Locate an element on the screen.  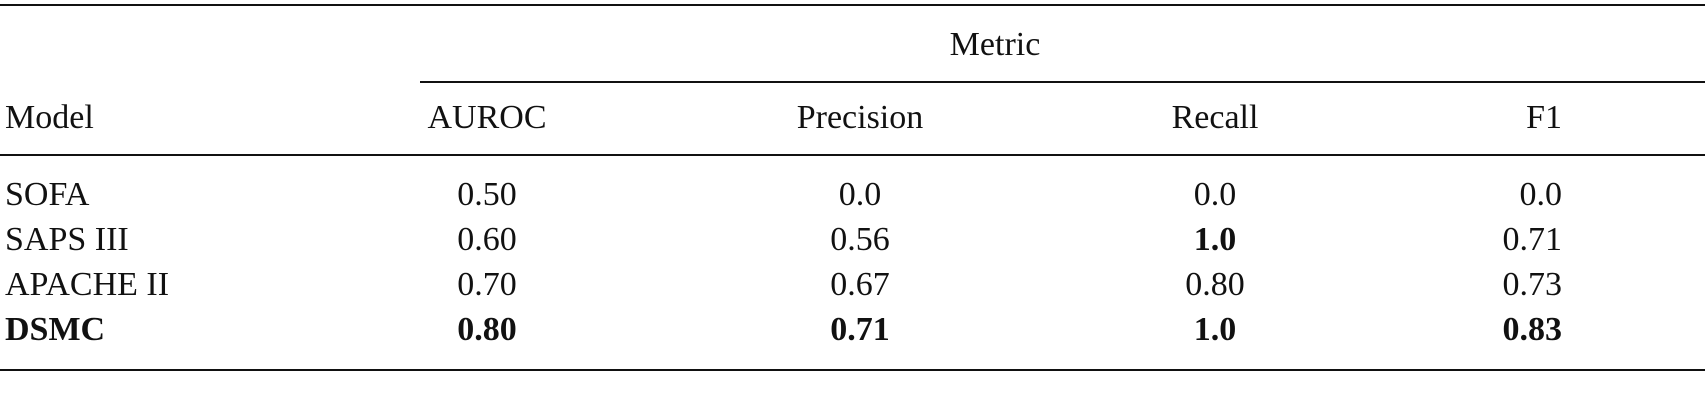
bottom-rule is located at coordinates (852, 370).